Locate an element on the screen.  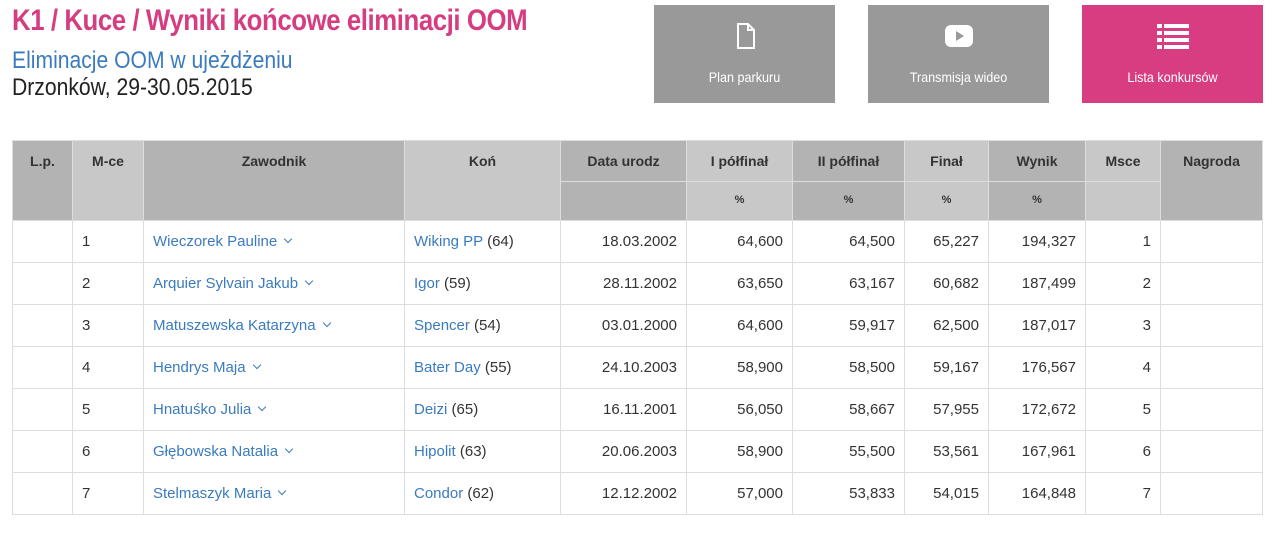
horse-link: Hipolit is located at coordinates (435, 451).